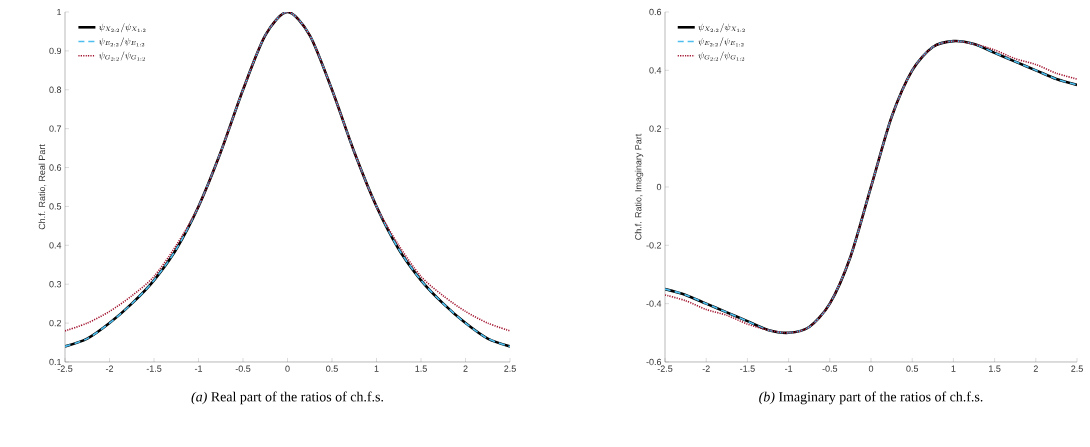 This screenshot has width=1090, height=447. I want to click on y-tick-label: 0.5, so click(55, 206).